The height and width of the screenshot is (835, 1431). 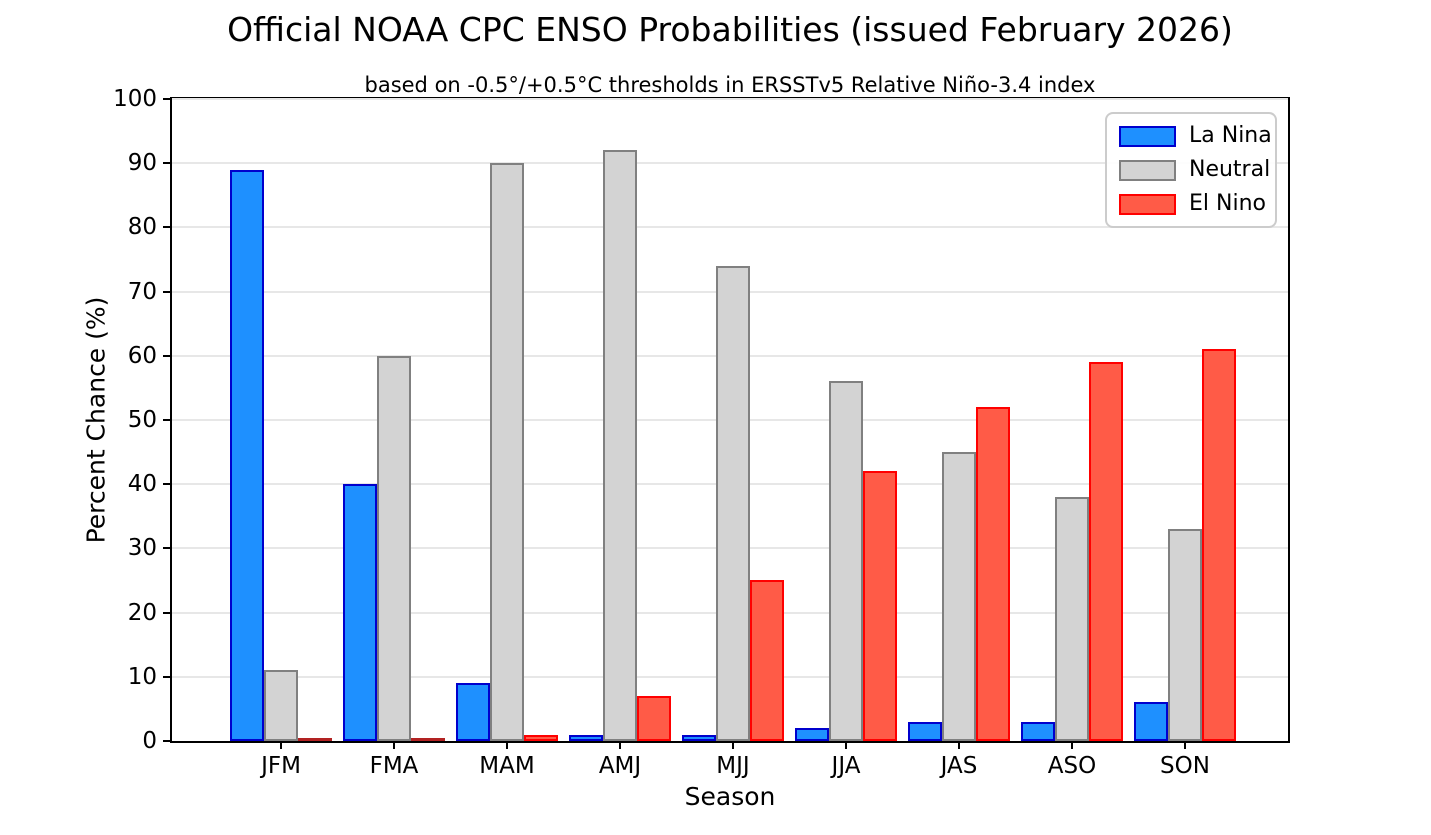 I want to click on bar-neutral-amj, so click(x=620, y=445).